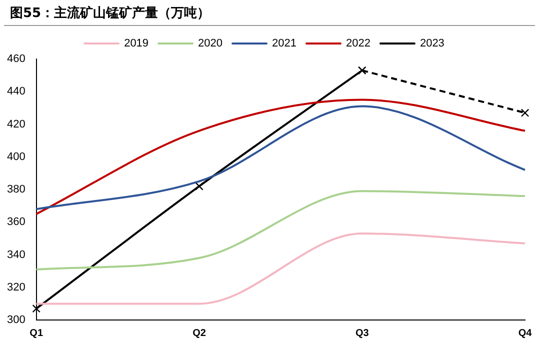 The width and height of the screenshot is (539, 343). I want to click on x-tick-label: Q3, so click(362, 333).